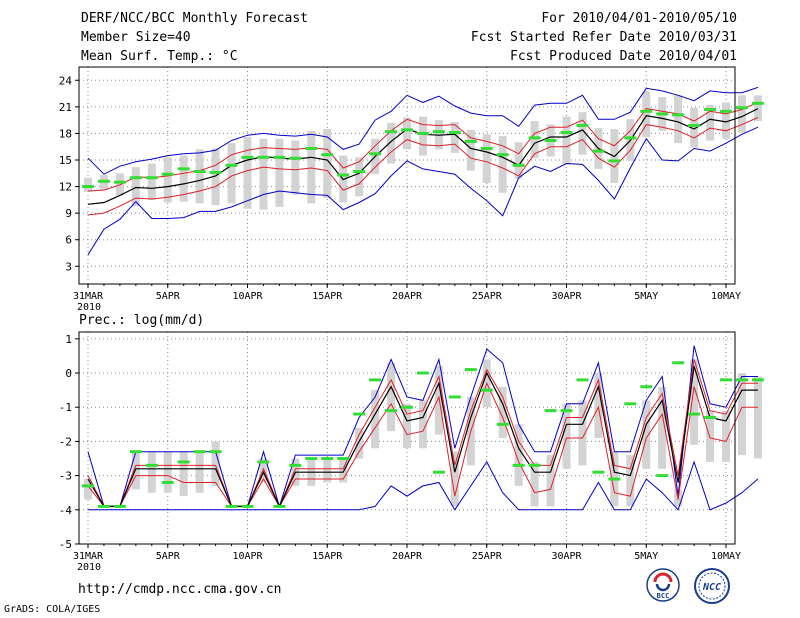 The image size is (800, 618). Describe the element at coordinates (136, 37) in the screenshot. I see `member-size: Member Size=40` at that location.